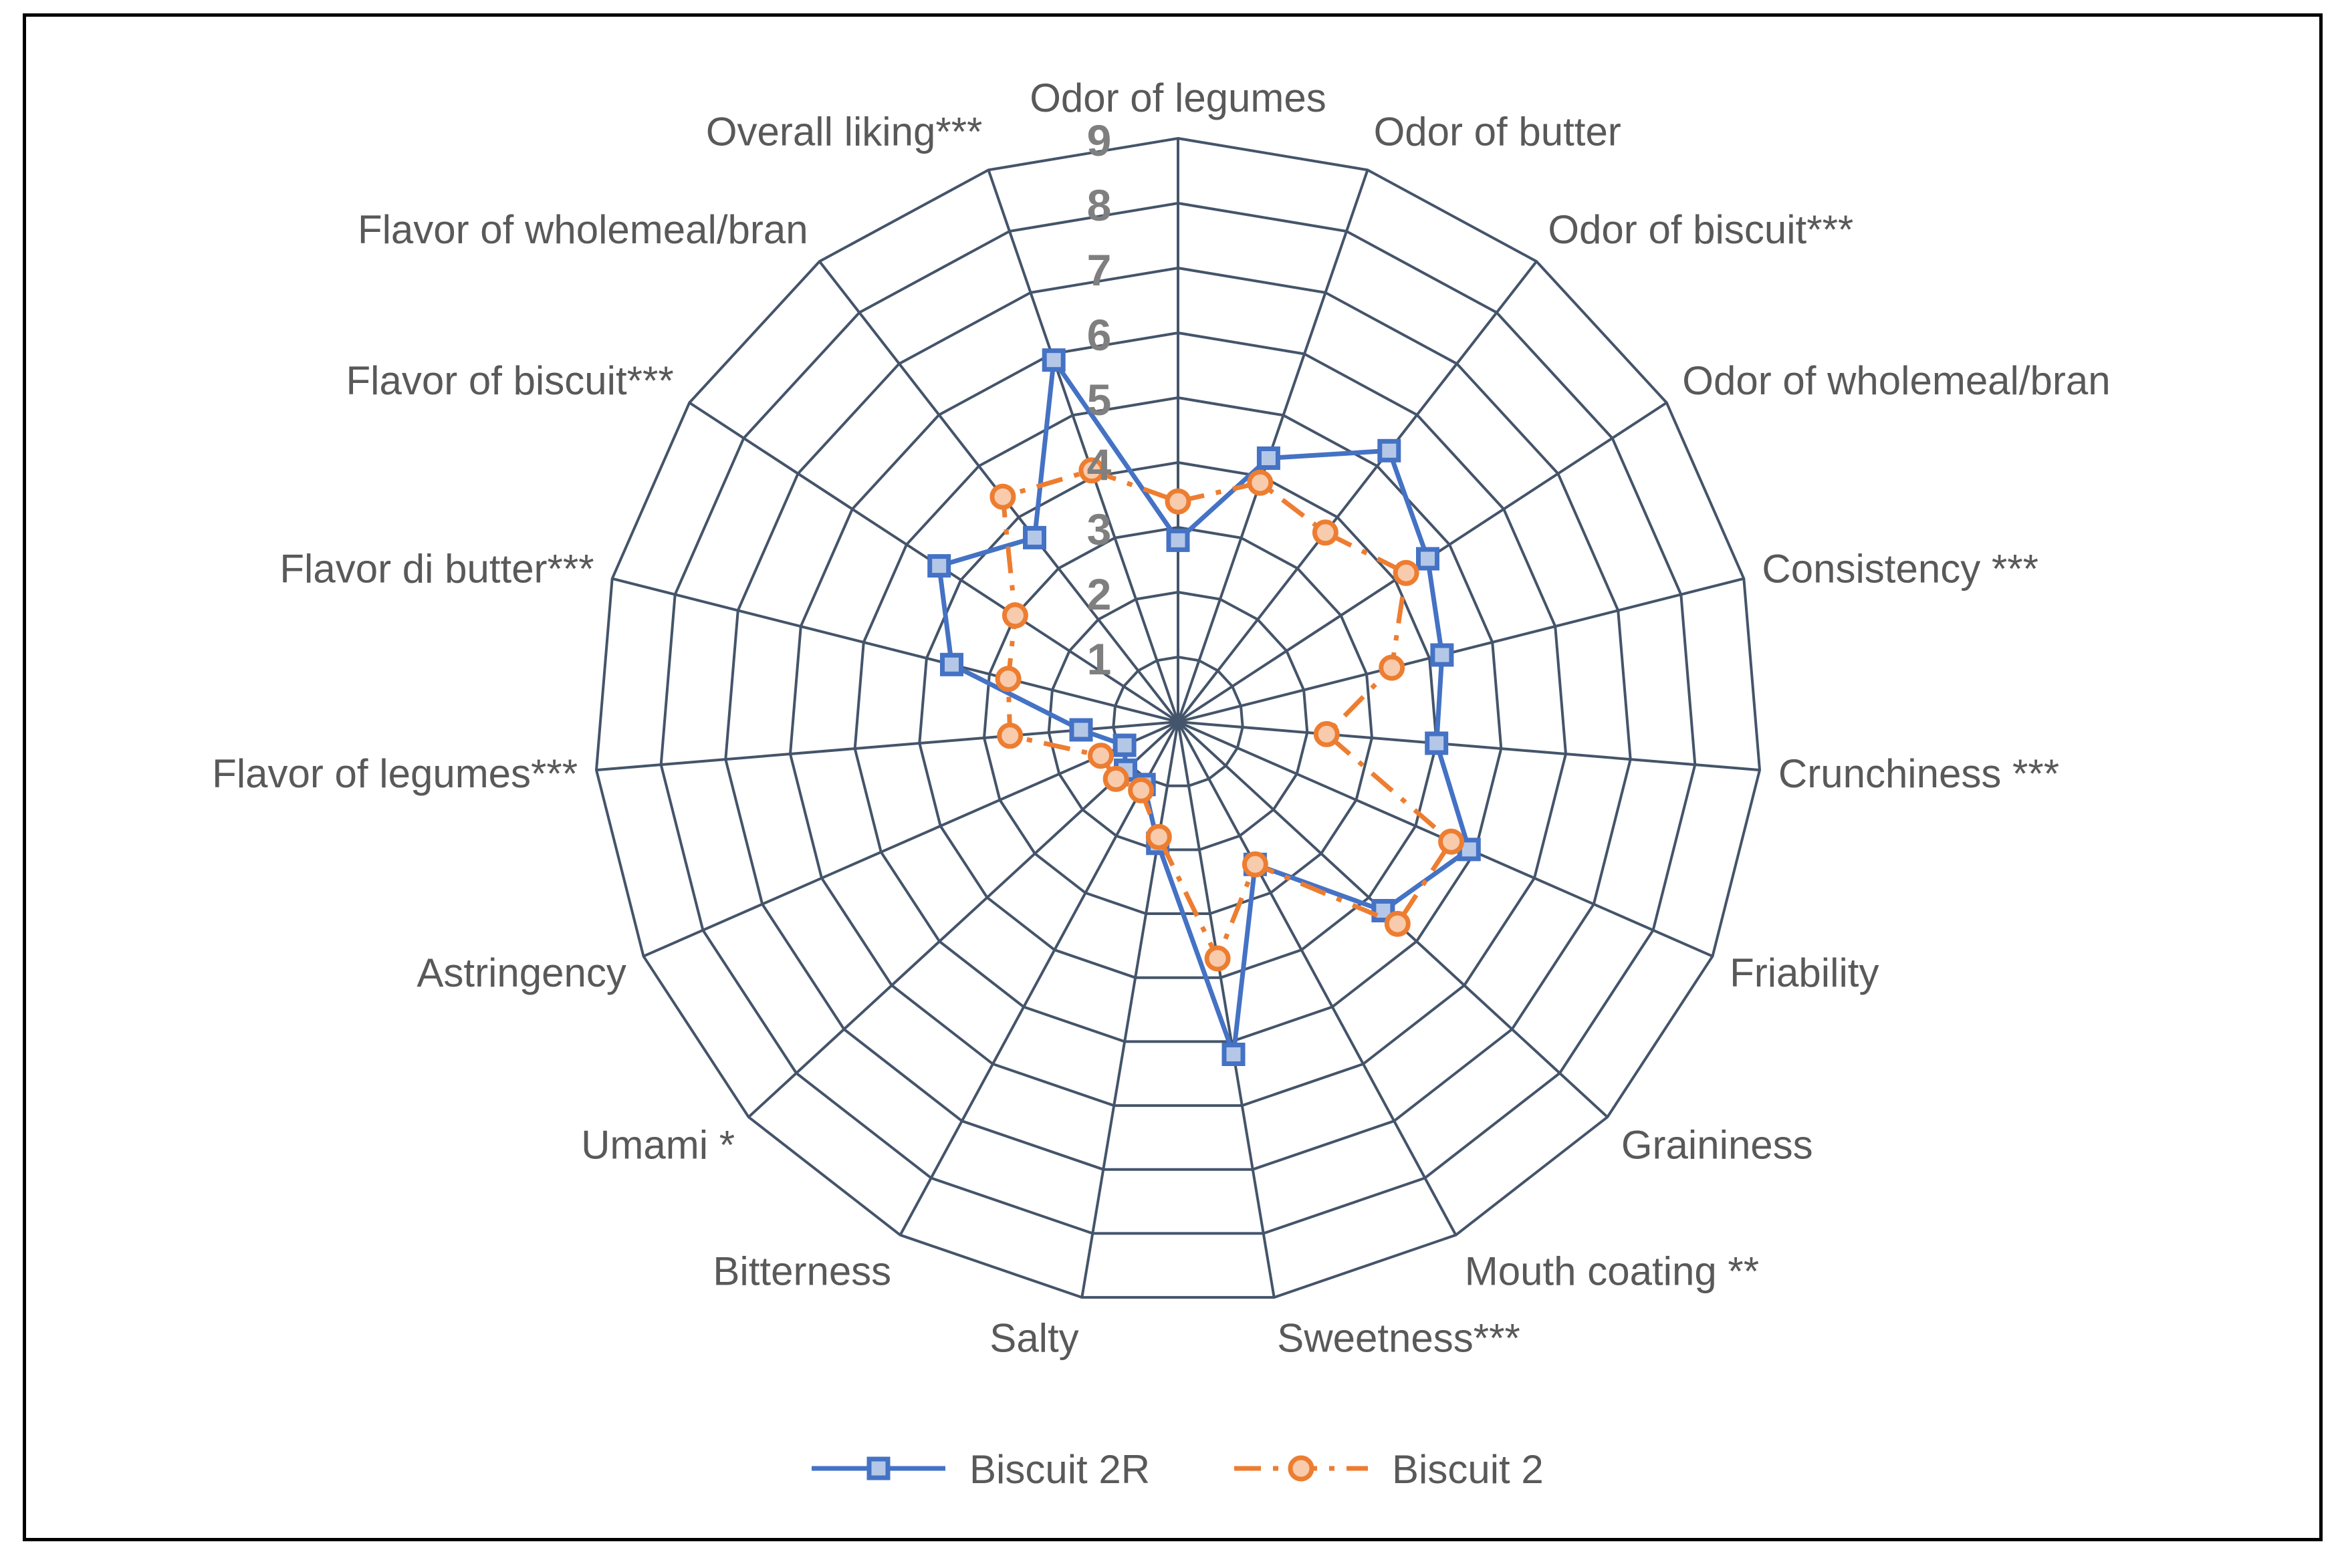 The width and height of the screenshot is (2342, 1568). I want to click on category-label: Odor of butter, so click(1497, 132).